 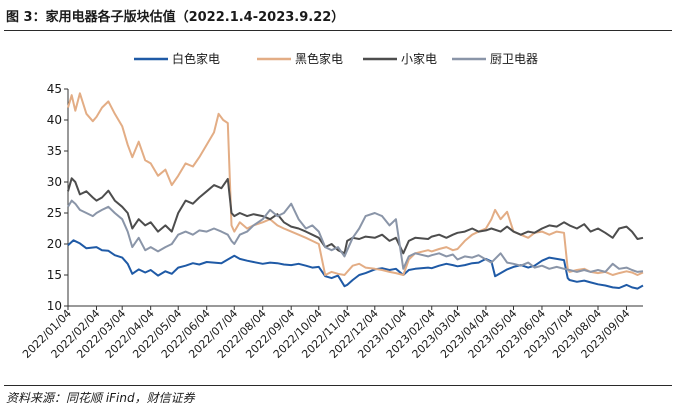 I want to click on legend-label-4: 厨卫电器, so click(x=514, y=59).